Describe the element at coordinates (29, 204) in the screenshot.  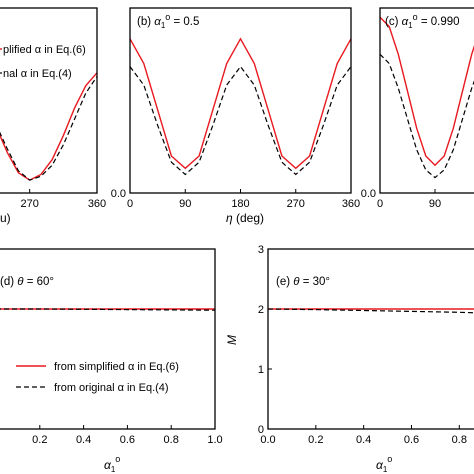
I see `panel-a-xtick-label: 270` at that location.